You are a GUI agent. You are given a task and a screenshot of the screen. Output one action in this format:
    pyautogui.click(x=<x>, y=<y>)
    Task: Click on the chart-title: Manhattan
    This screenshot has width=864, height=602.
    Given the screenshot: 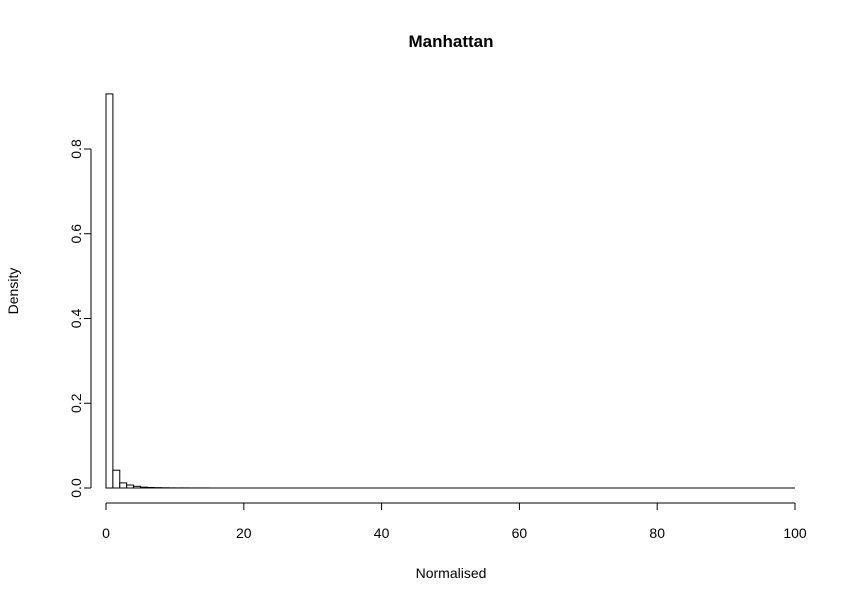 What is the action you would take?
    pyautogui.click(x=451, y=41)
    